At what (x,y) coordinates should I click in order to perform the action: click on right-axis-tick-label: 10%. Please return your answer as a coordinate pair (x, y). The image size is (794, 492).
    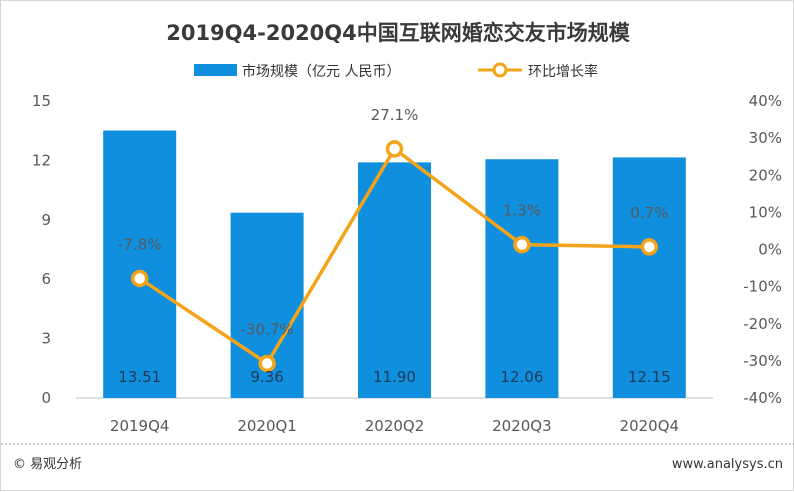
    Looking at the image, I should click on (765, 212).